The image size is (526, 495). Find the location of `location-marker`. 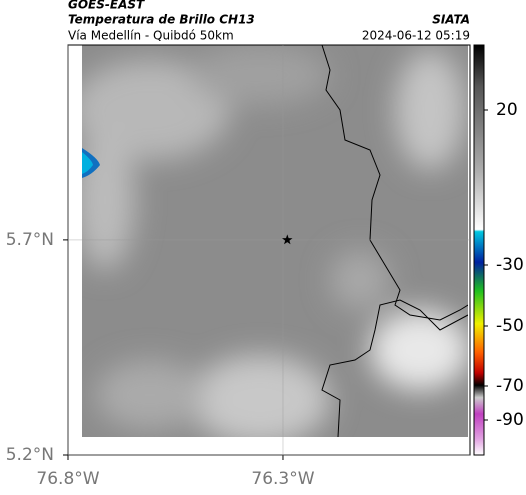

location-marker is located at coordinates (287, 239).